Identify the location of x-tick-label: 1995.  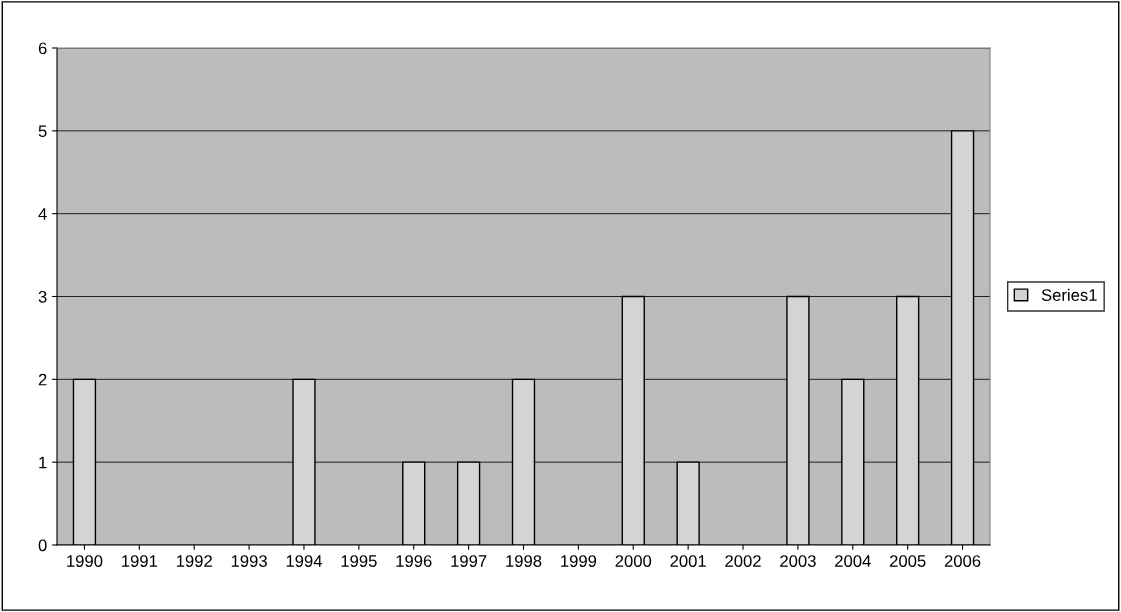
(359, 561).